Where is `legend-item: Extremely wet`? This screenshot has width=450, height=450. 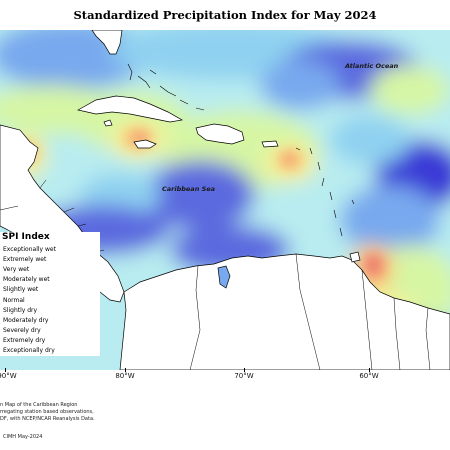 legend-item: Extremely wet is located at coordinates (50, 259).